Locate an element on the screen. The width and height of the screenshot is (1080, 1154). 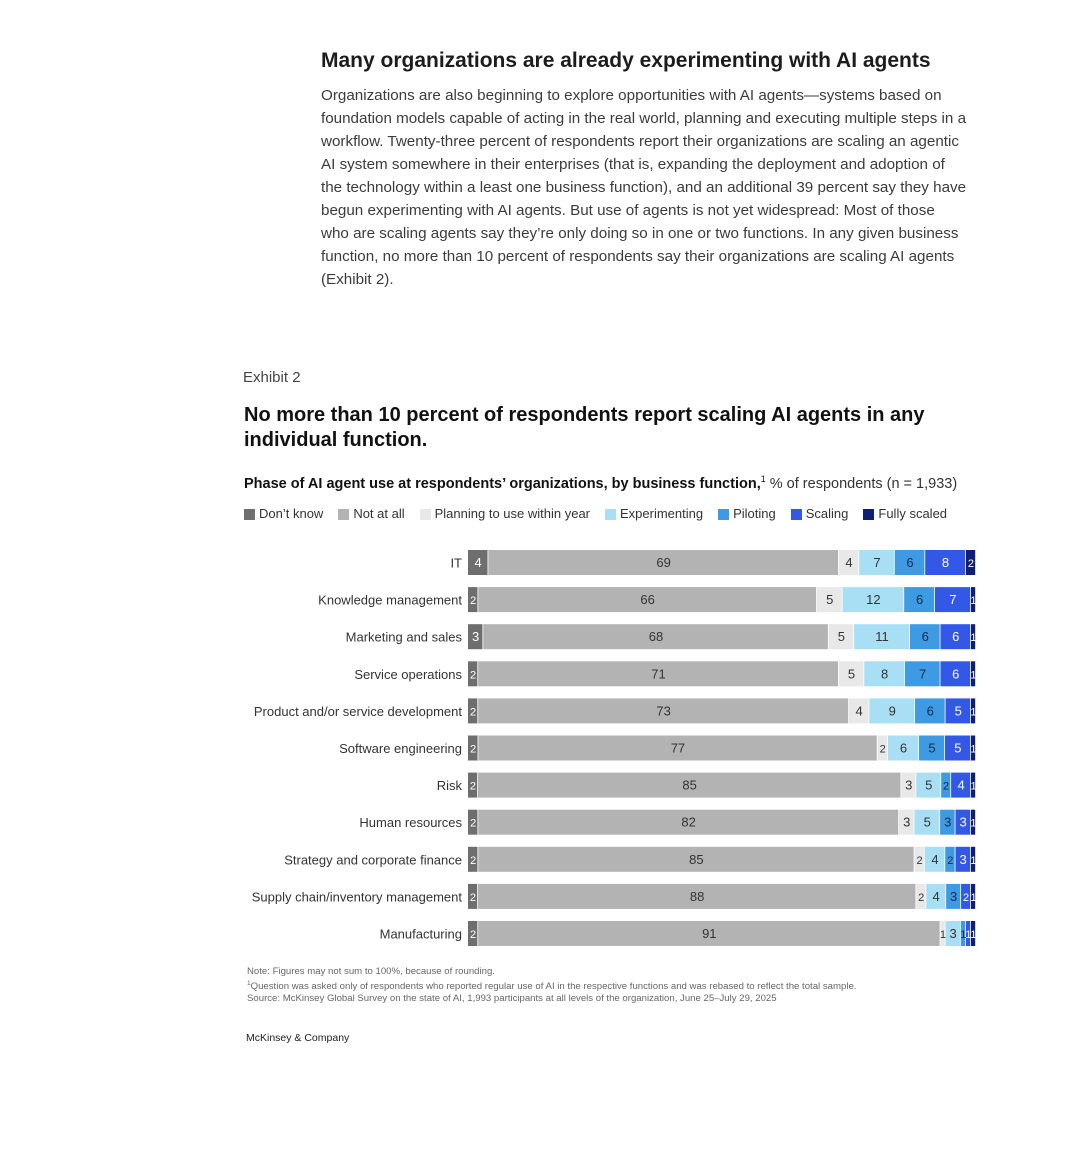
legend-label: Fully scaled is located at coordinates (913, 513).